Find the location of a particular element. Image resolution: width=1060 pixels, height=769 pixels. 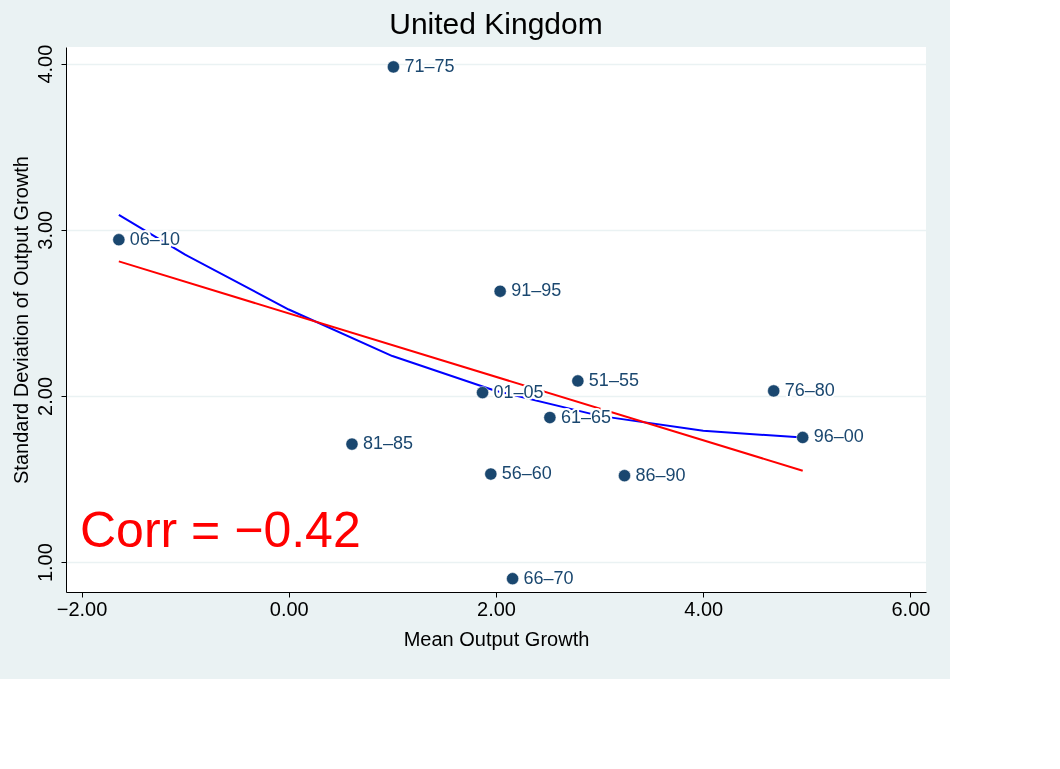

x-tick-label: −2.00 is located at coordinates (82, 608).